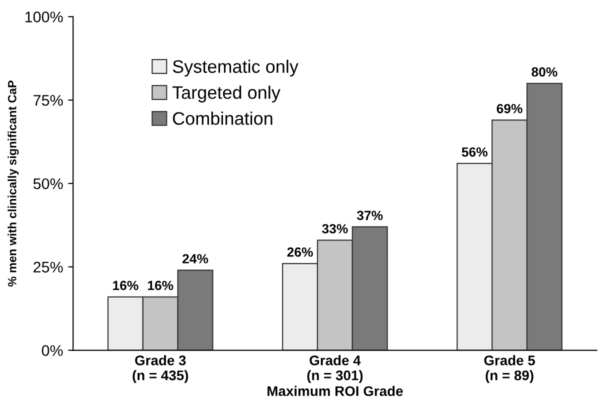 This screenshot has height=417, width=609. I want to click on data-label: 37%, so click(369, 215).